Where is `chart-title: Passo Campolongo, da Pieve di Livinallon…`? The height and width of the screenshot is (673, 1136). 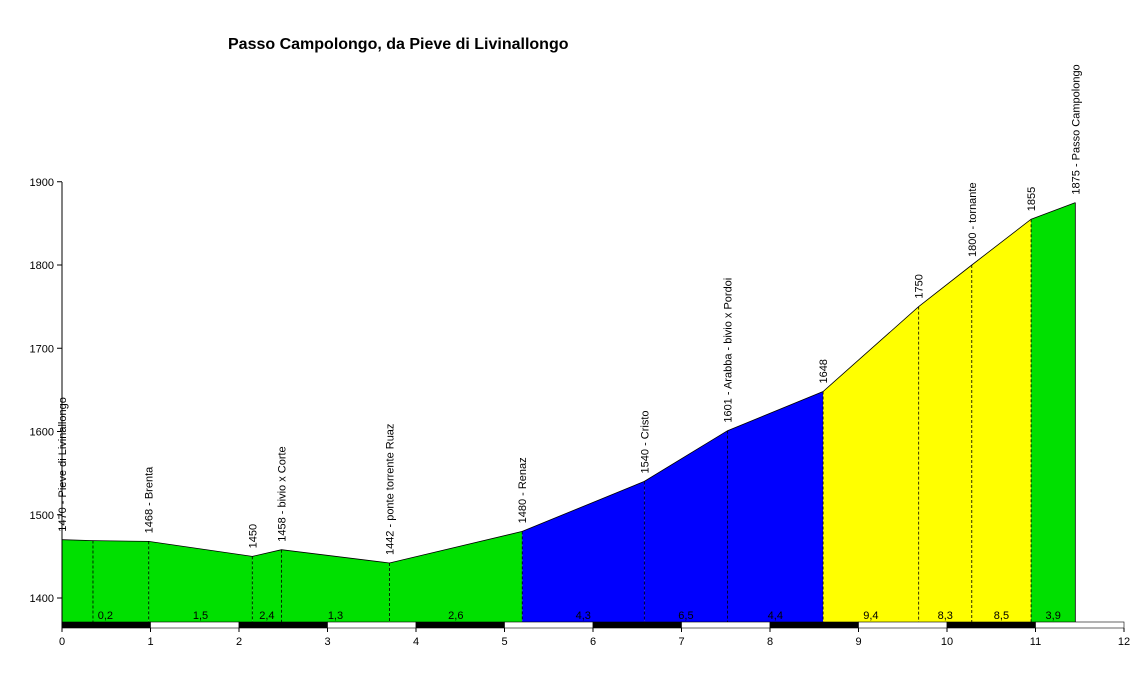
chart-title: Passo Campolongo, da Pieve di Livinallon… is located at coordinates (398, 44).